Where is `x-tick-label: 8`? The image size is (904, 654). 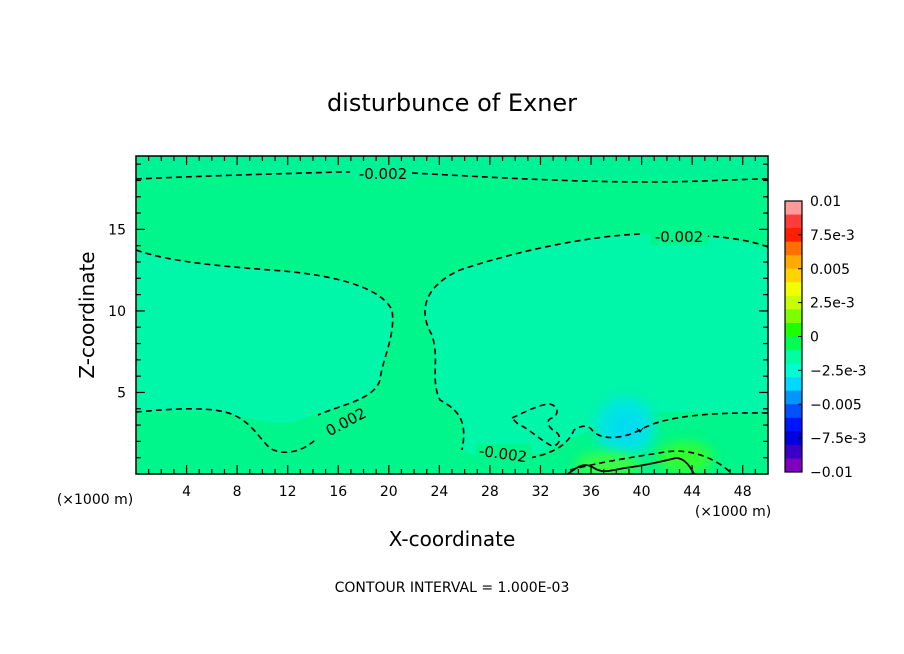
x-tick-label: 8 is located at coordinates (237, 492).